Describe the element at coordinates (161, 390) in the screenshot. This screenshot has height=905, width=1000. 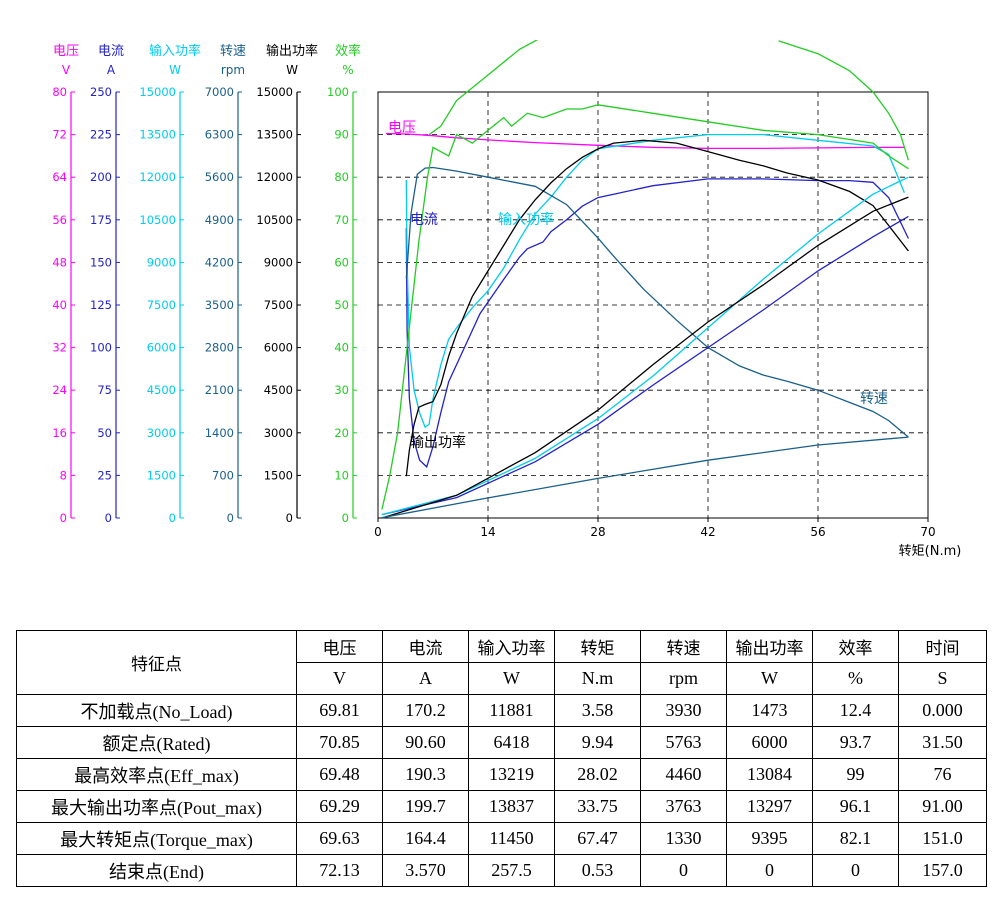
I see `y-tick-label: 4500` at that location.